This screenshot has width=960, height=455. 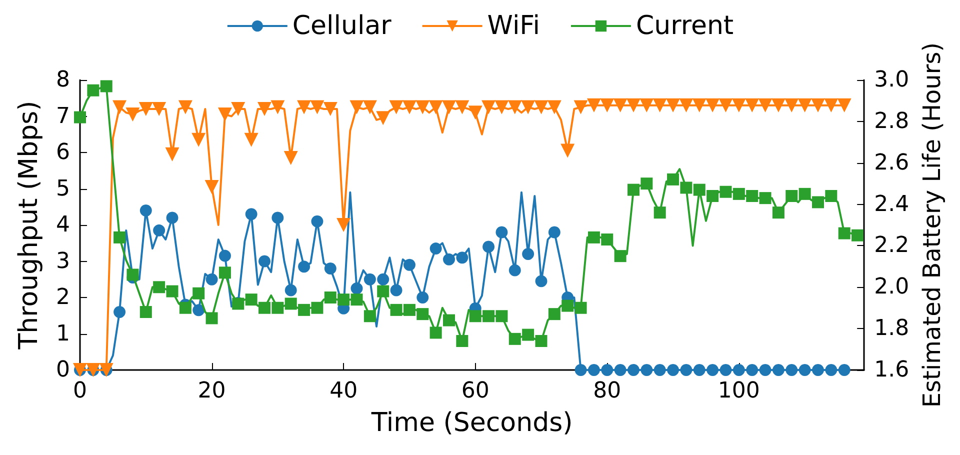 I want to click on y2-tick-label: 2.2, so click(x=892, y=245).